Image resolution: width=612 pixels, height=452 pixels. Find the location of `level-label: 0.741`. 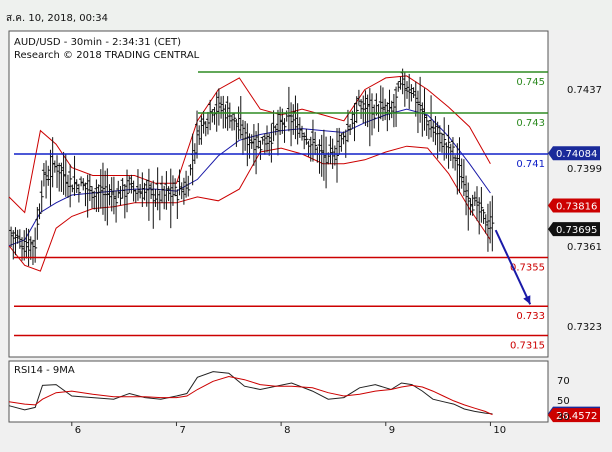

level-label: 0.741 is located at coordinates (530, 164).